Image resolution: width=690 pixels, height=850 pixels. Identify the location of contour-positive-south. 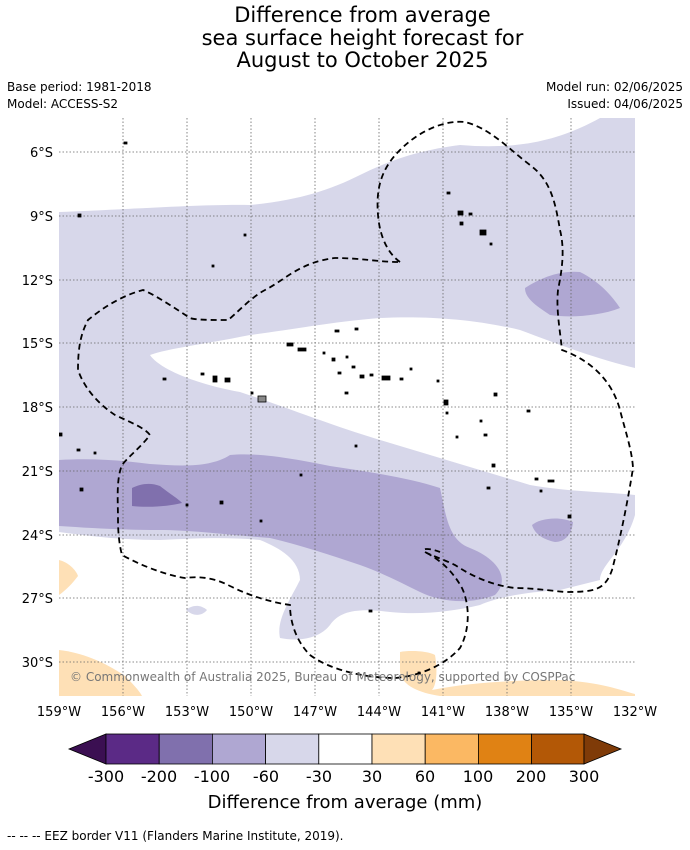
(517, 673).